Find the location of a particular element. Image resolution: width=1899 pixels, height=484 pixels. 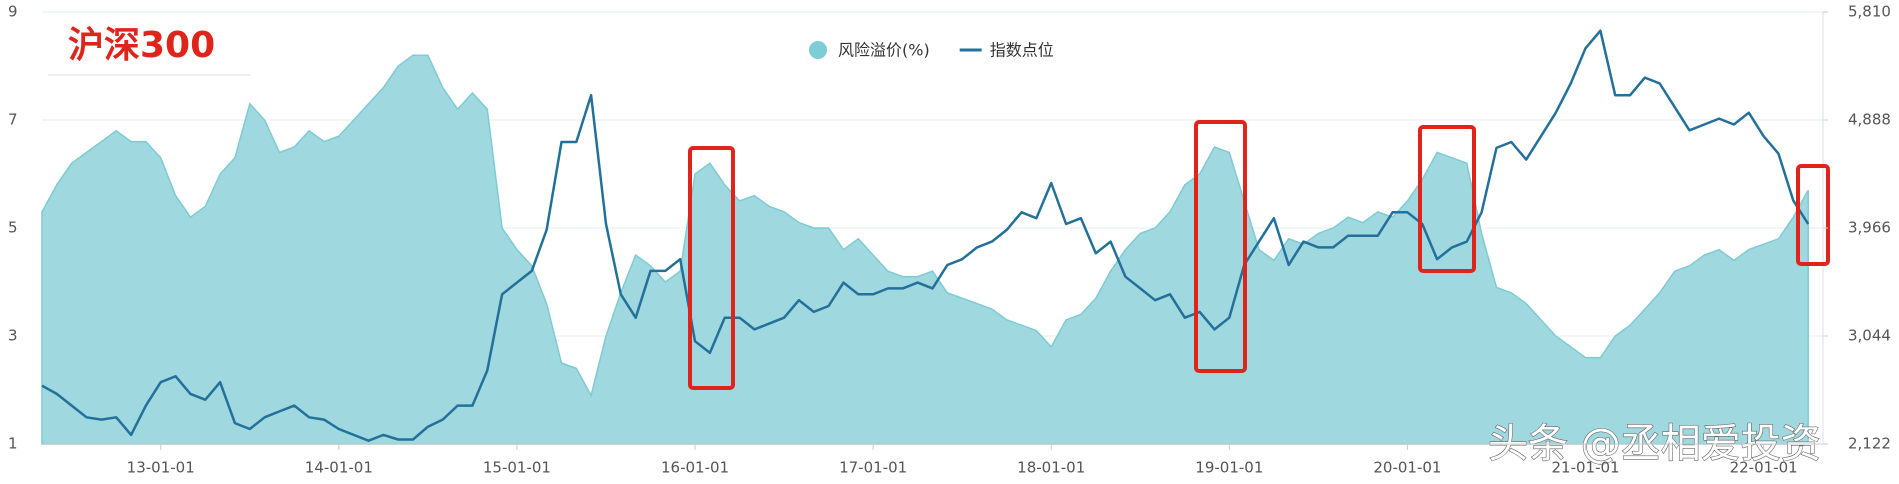

y2-tick-label: 4,888 is located at coordinates (1869, 120).